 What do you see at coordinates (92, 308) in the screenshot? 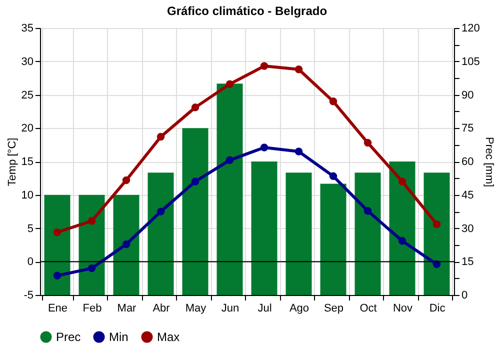
I see `x-tick-label: Feb` at bounding box center [92, 308].